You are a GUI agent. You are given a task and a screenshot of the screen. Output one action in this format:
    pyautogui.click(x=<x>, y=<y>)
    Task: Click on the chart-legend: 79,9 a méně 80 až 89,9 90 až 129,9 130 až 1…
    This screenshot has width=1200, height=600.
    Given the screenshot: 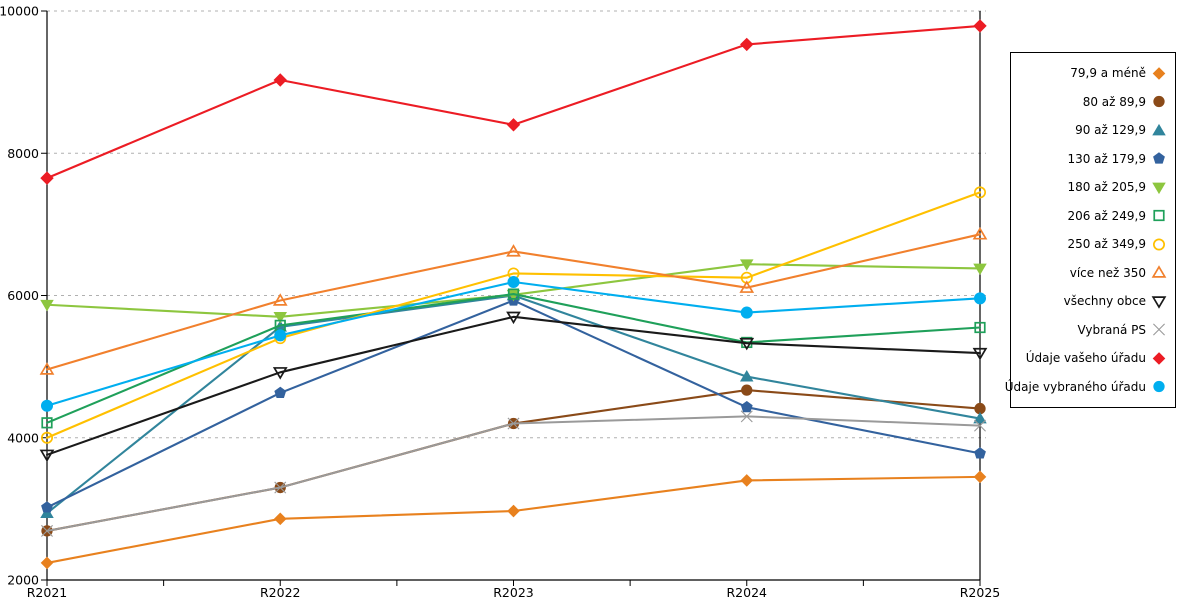 What is the action you would take?
    pyautogui.click(x=1090, y=230)
    